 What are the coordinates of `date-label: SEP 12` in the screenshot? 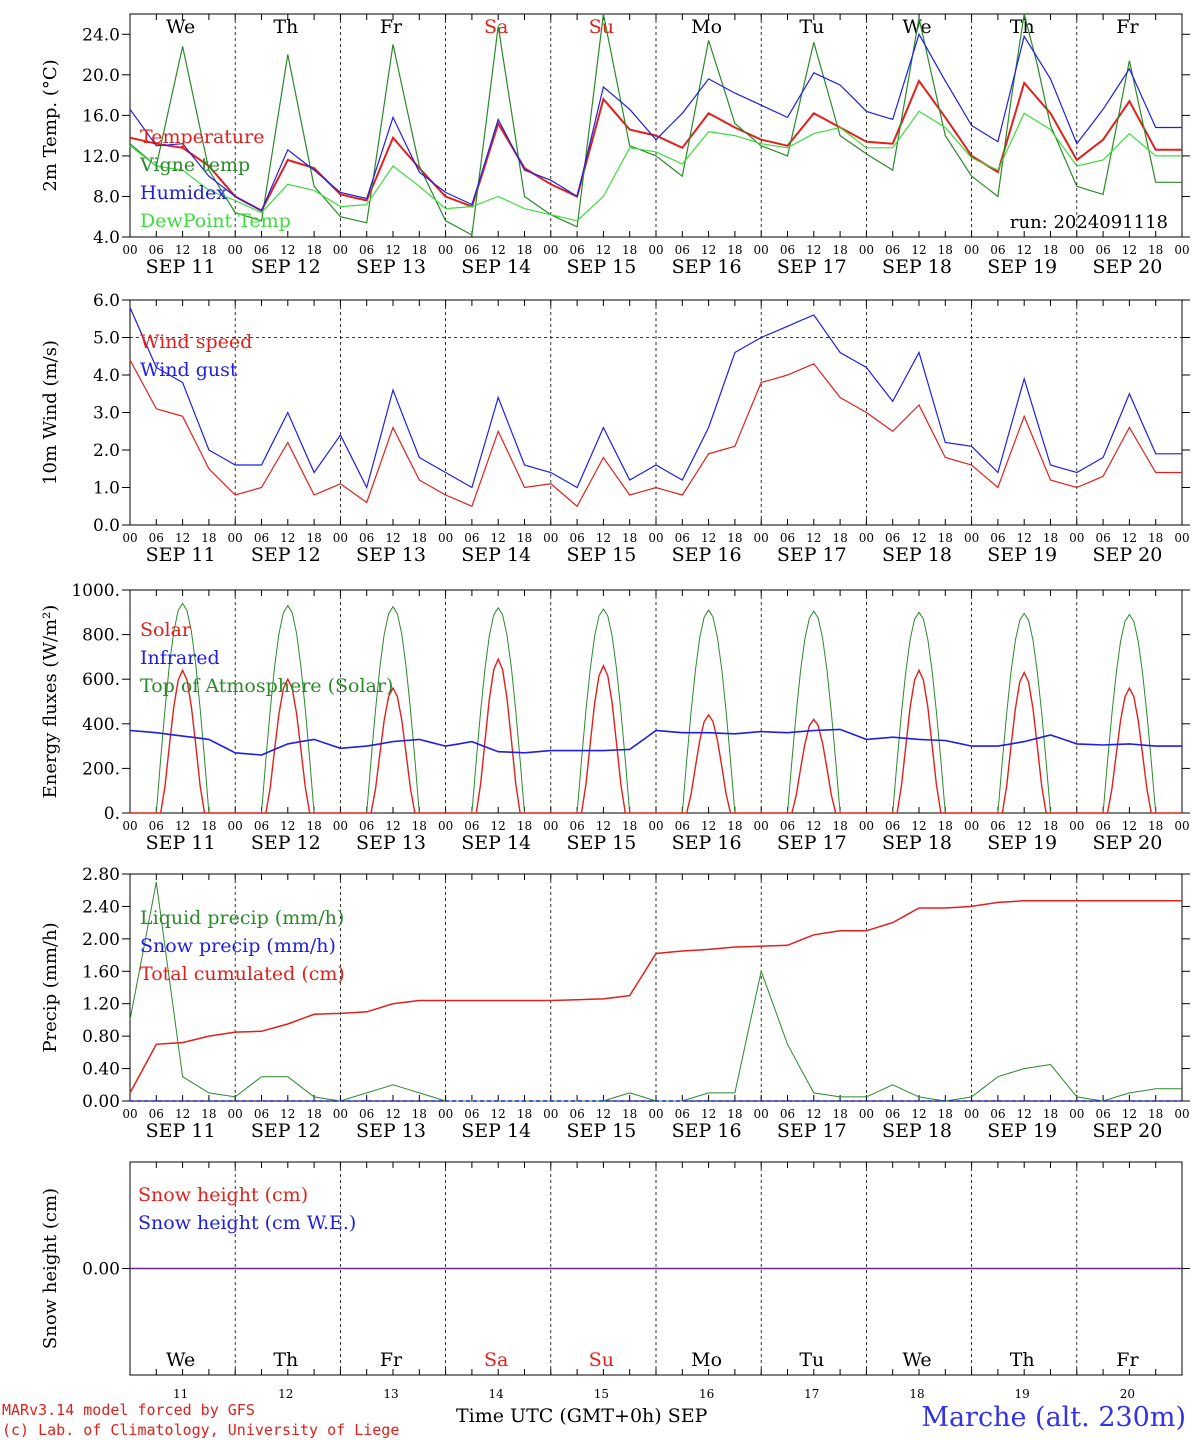 It's located at (286, 555).